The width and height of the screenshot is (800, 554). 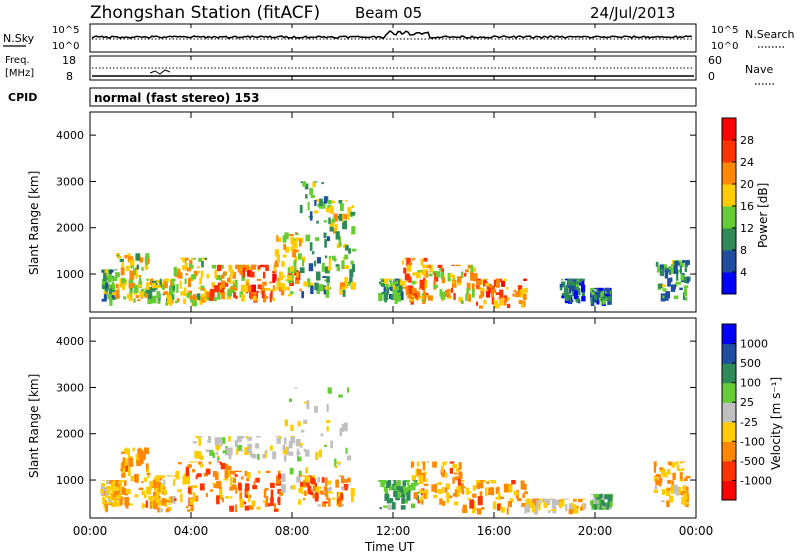 I want to click on nsky-label: N.Sky, so click(x=19, y=38).